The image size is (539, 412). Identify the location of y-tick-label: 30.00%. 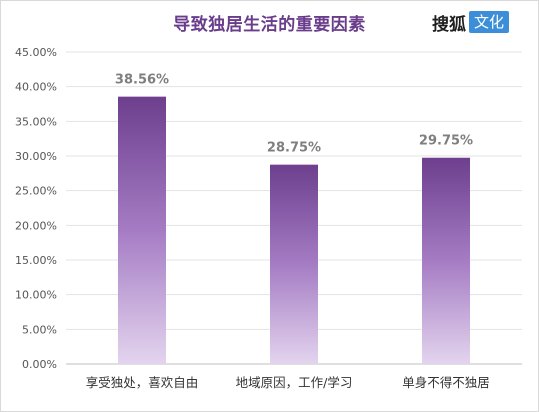
(36, 156).